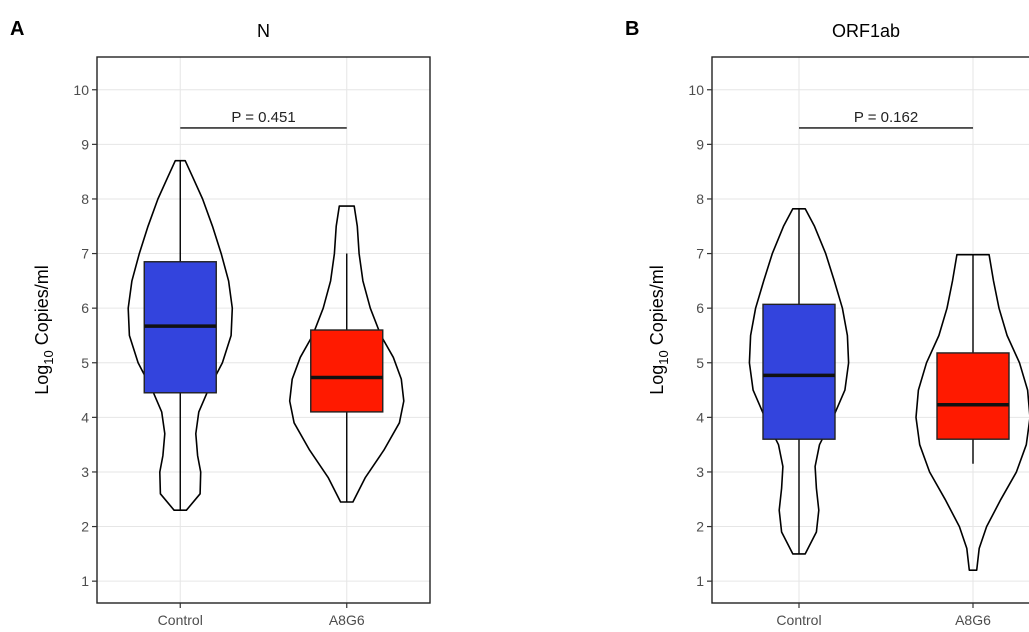 The height and width of the screenshot is (632, 1029). What do you see at coordinates (866, 31) in the screenshot?
I see `chart-title: ORF1ab` at bounding box center [866, 31].